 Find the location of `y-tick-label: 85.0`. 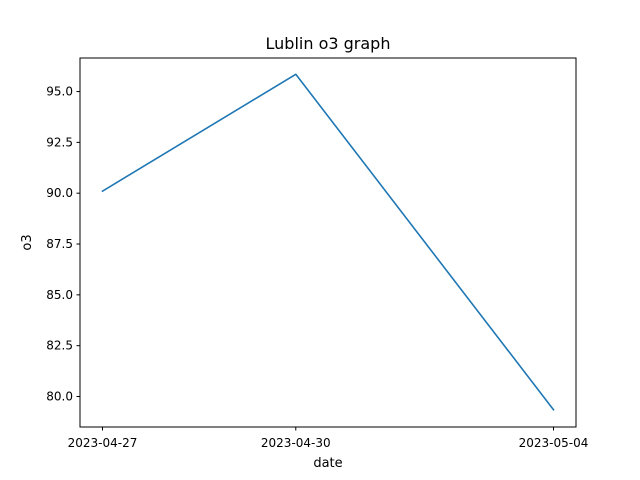

y-tick-label: 85.0 is located at coordinates (59, 295).